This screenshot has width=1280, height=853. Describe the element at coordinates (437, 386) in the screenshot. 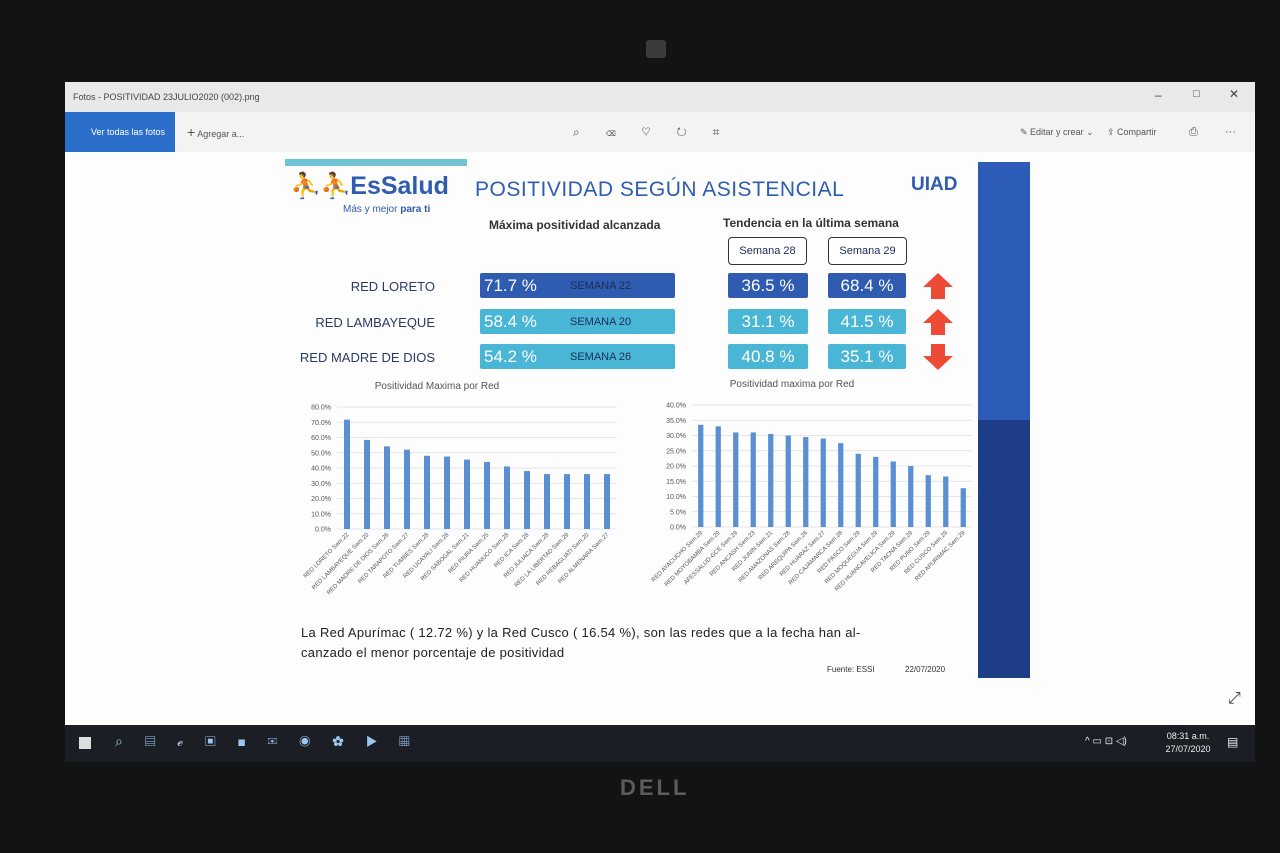

I see `chart-title: Positividad Maxima por Red` at that location.